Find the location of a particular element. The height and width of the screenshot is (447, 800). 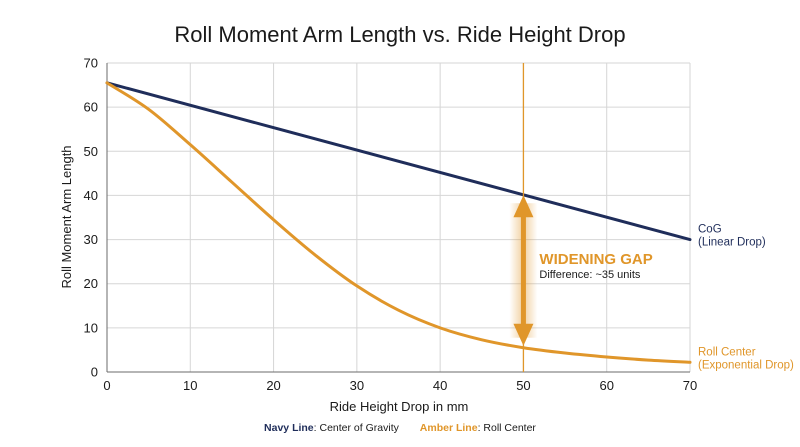

series-end-note-roll-center: (Exponential Drop) is located at coordinates (746, 365).